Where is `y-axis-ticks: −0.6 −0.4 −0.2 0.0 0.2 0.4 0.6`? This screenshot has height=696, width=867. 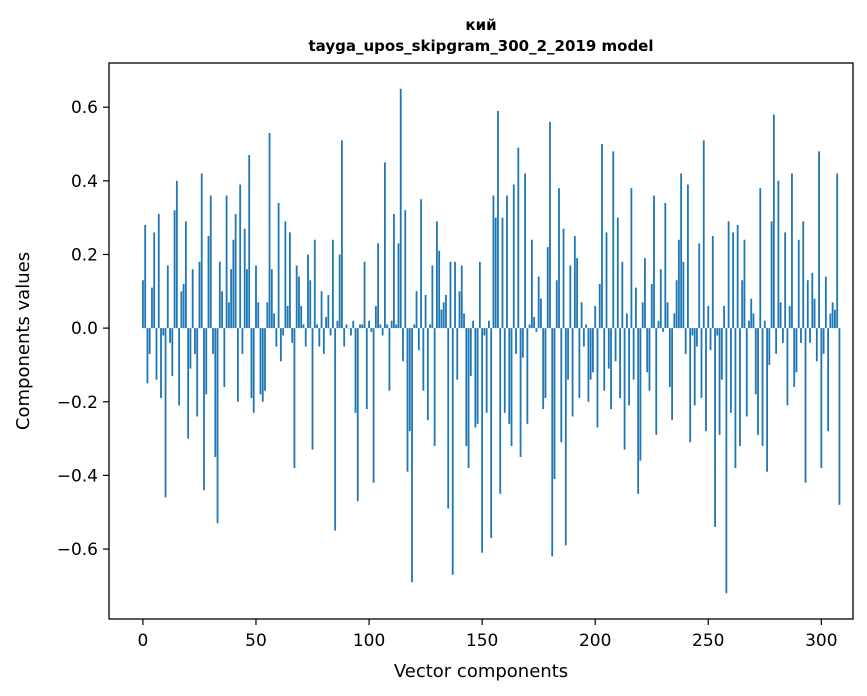 y-axis-ticks: −0.6 −0.4 −0.2 0.0 0.2 0.4 0.6 is located at coordinates (83, 329).